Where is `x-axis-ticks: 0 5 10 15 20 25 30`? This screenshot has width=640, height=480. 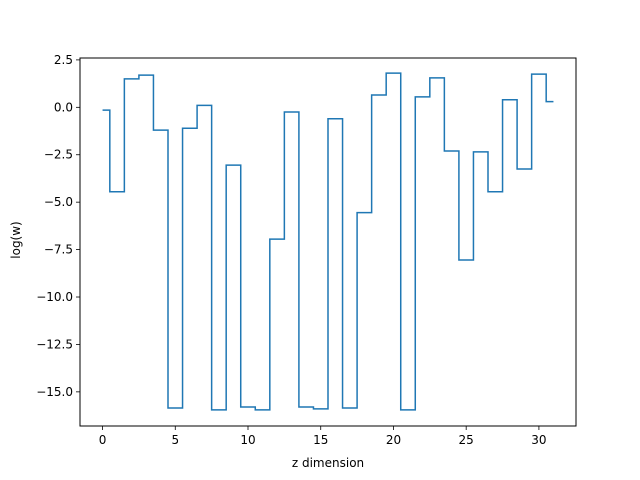 x-axis-ticks: 0 5 10 15 20 25 30 is located at coordinates (323, 436).